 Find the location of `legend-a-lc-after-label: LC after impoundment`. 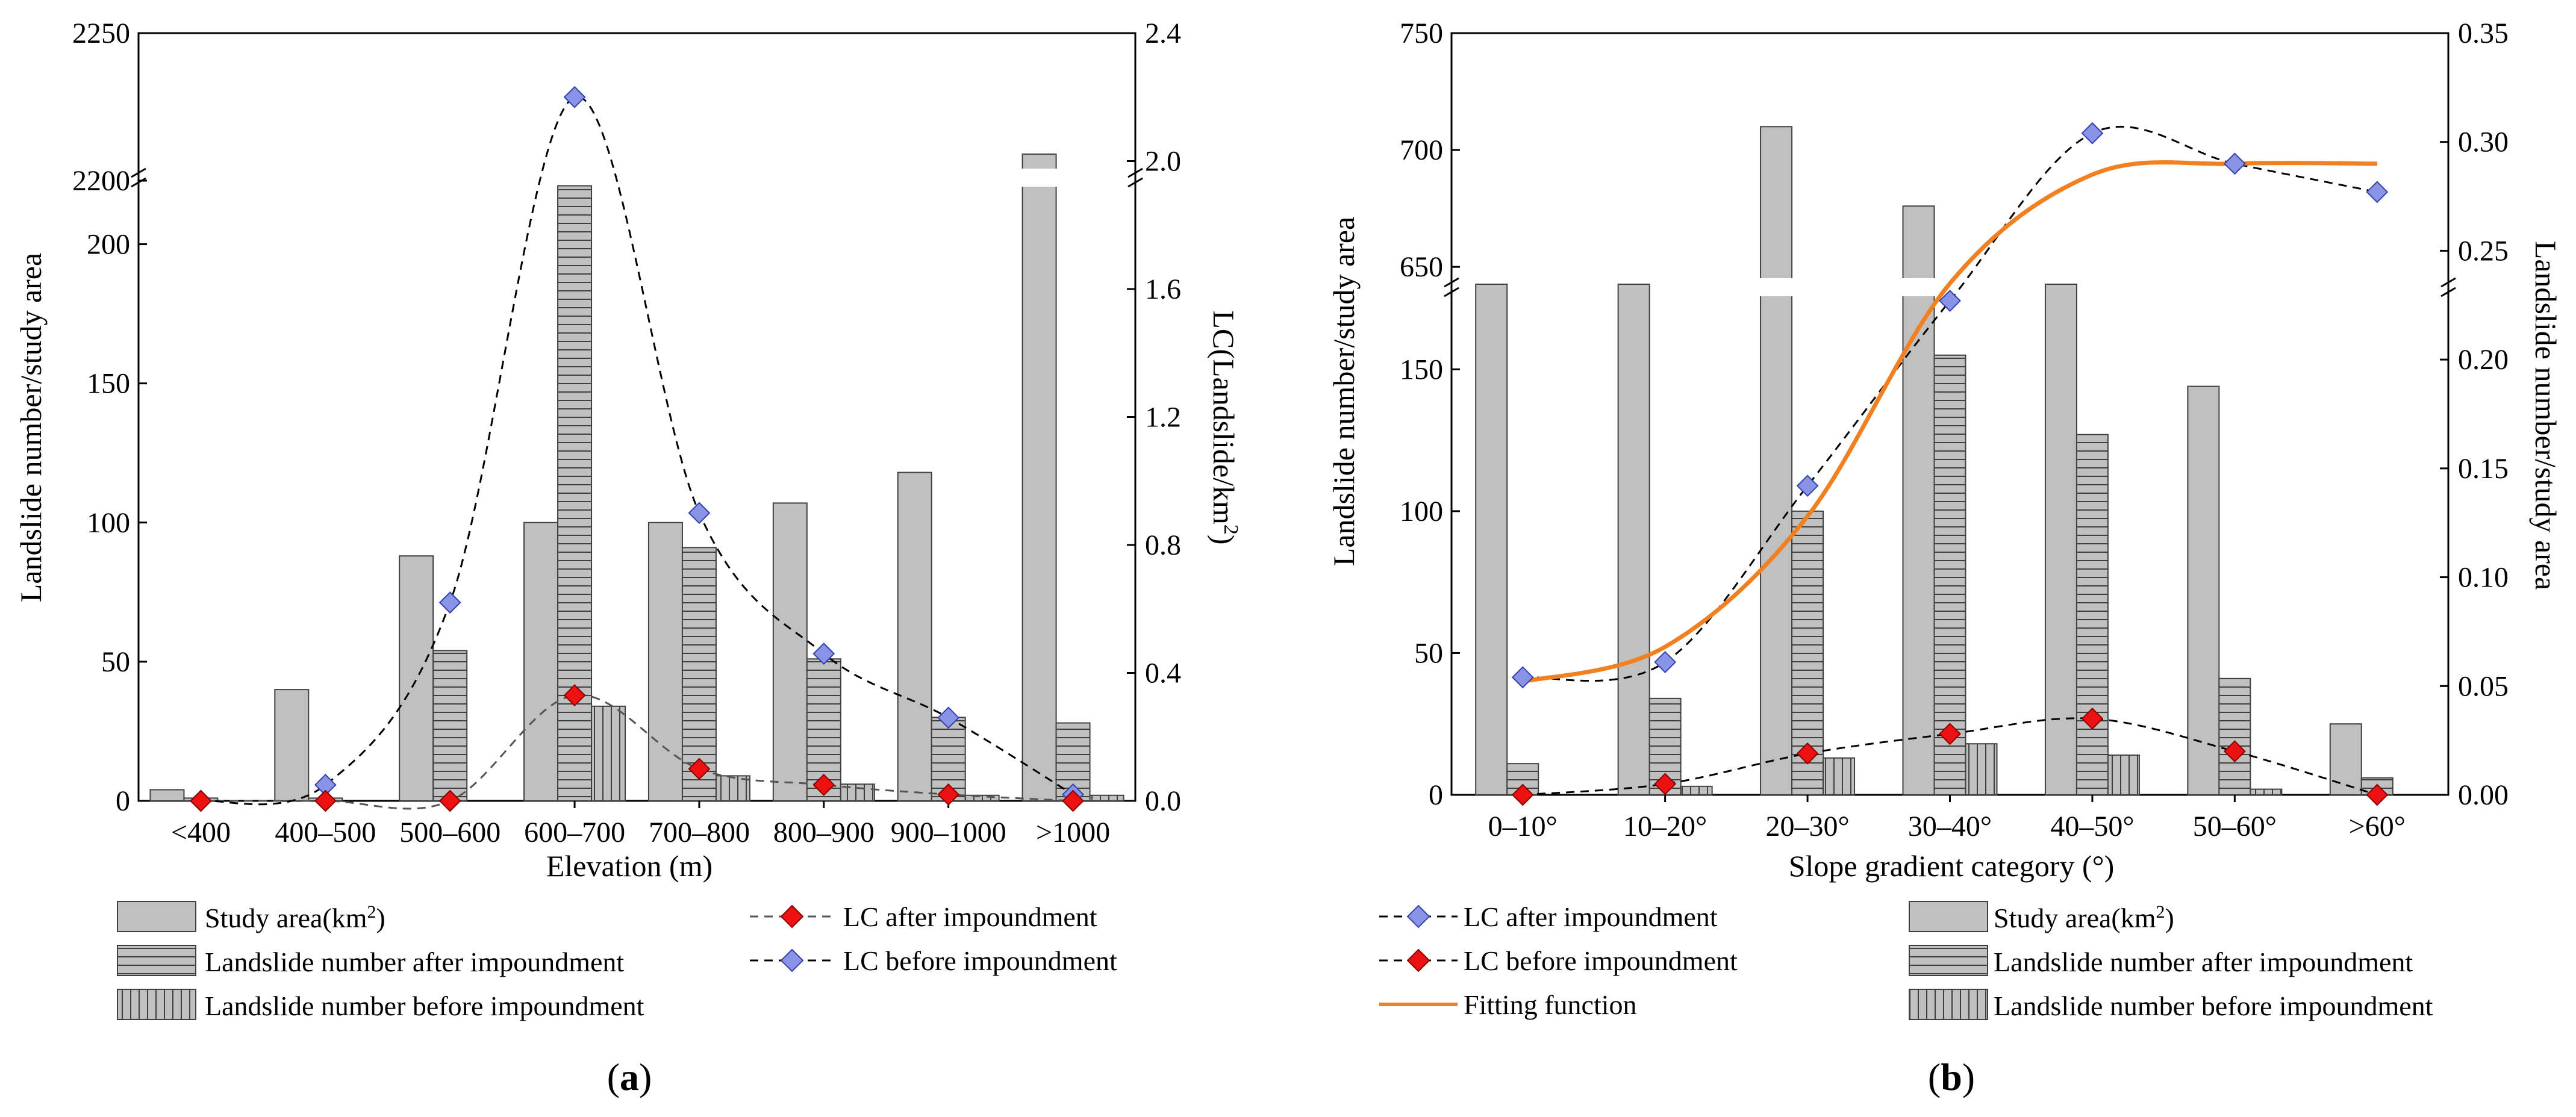

legend-a-lc-after-label: LC after impoundment is located at coordinates (970, 916).